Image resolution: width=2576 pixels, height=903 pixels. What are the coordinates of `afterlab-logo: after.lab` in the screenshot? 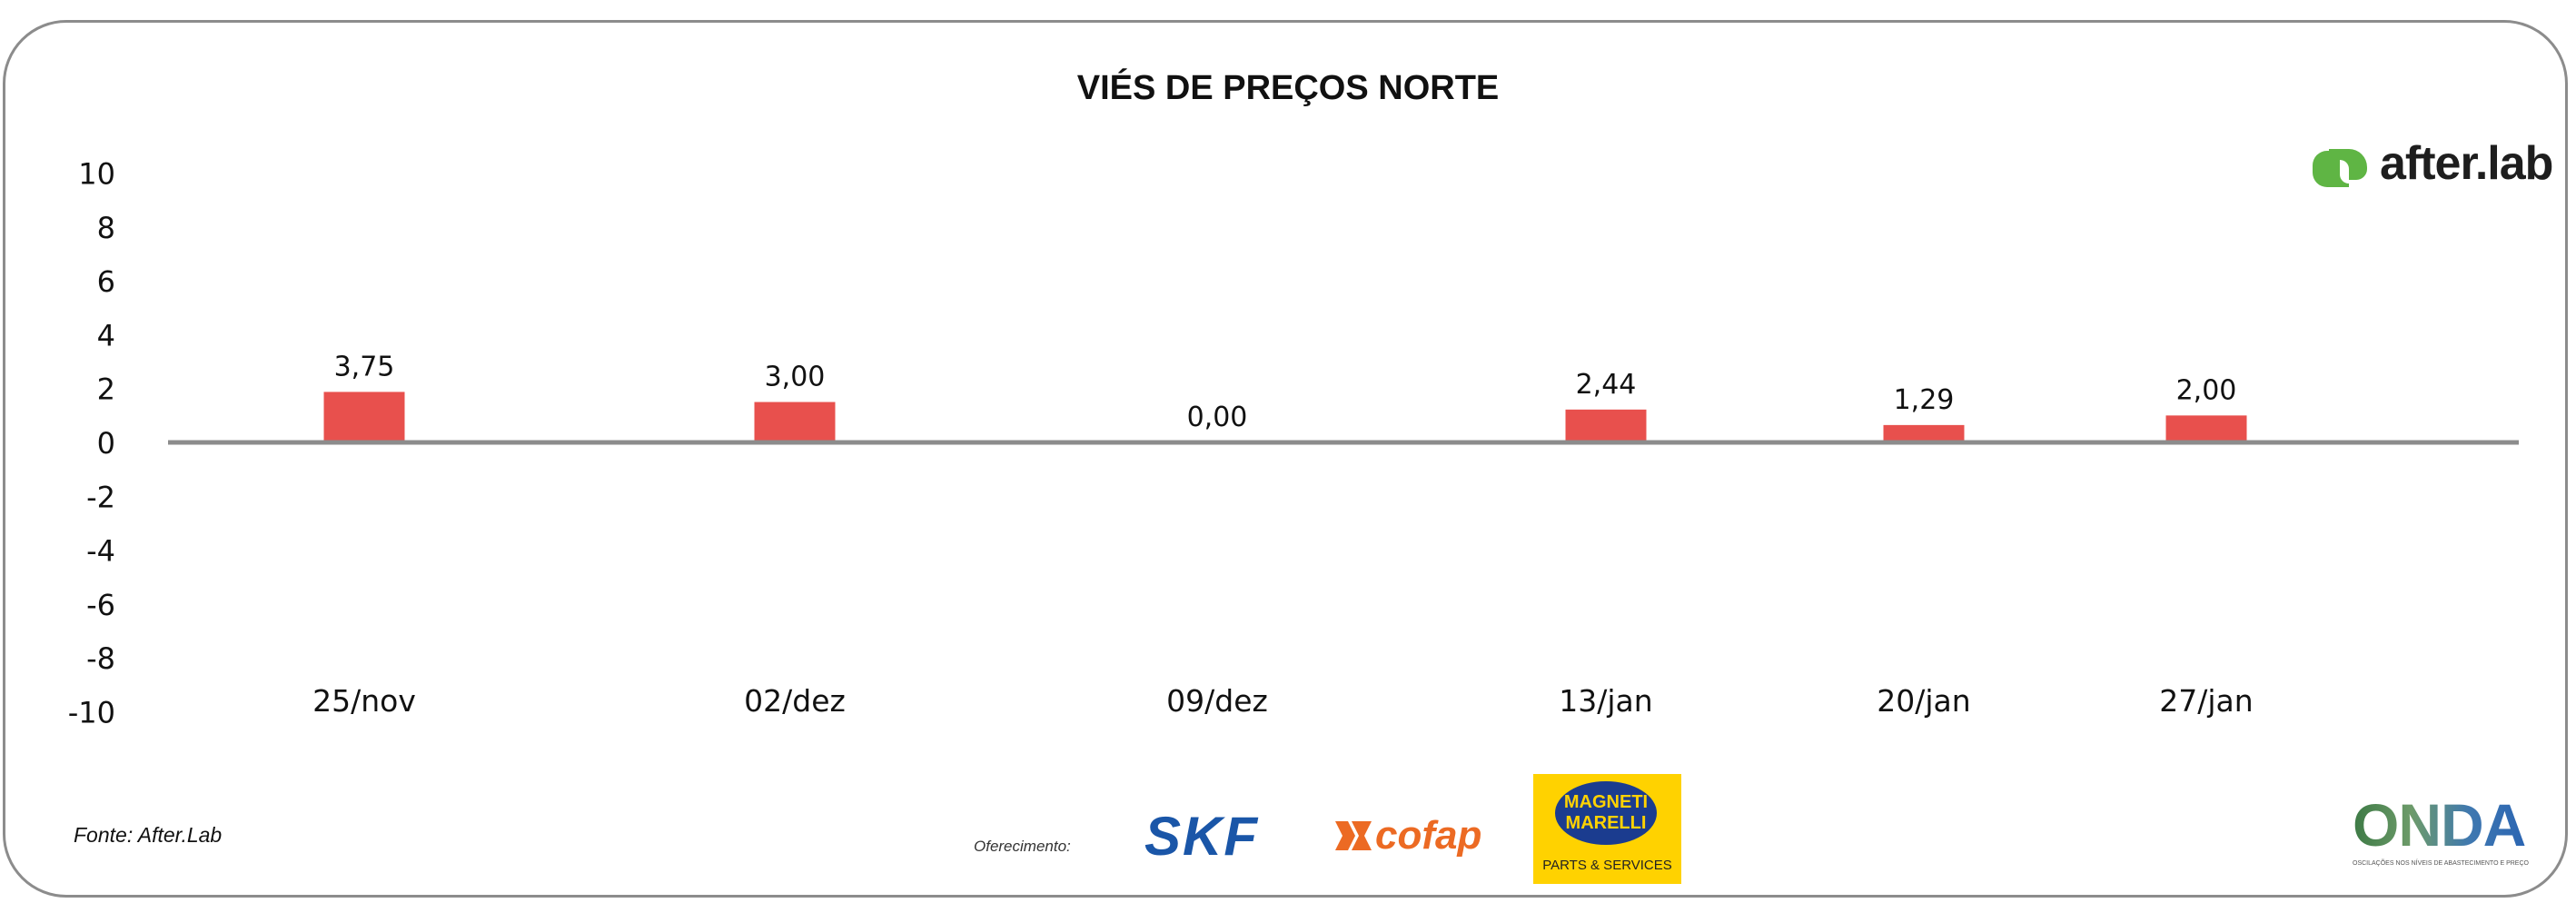 It's located at (2430, 163).